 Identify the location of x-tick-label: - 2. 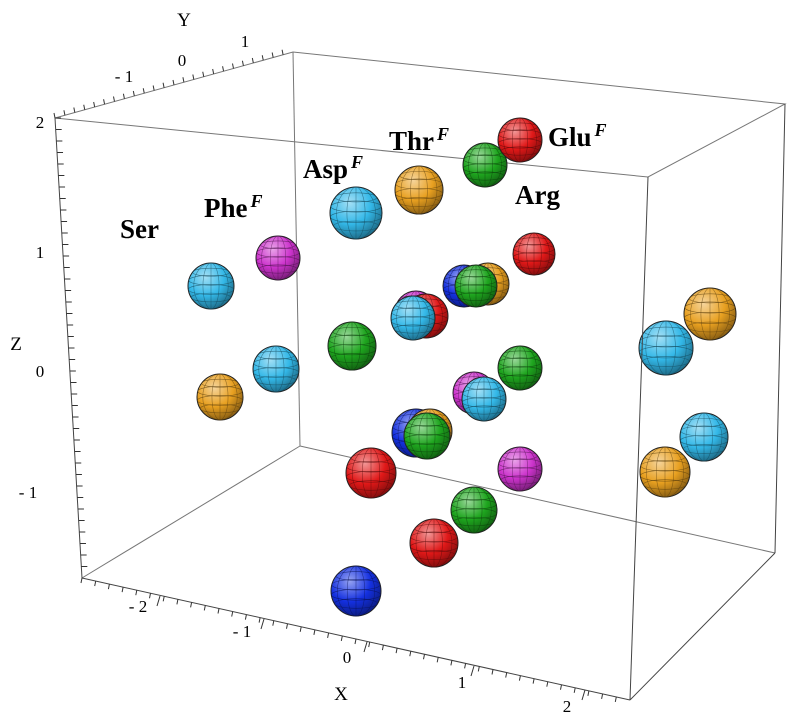
(138, 606).